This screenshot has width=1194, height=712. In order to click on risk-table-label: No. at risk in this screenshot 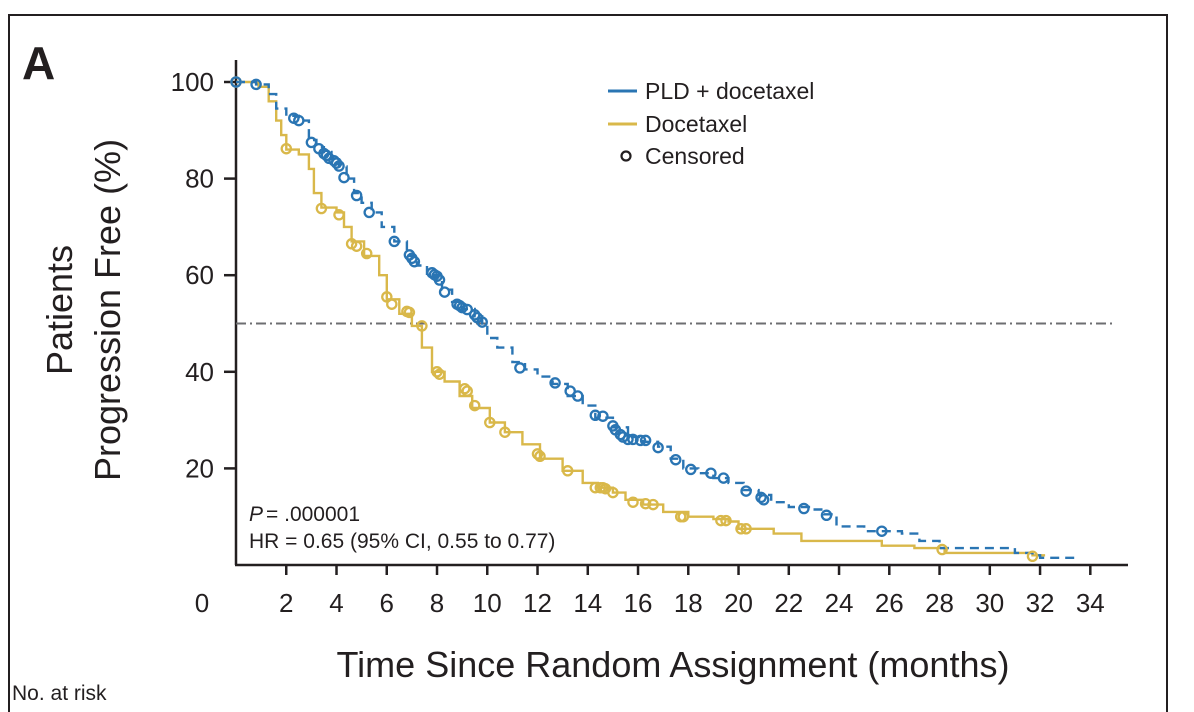, I will do `click(59, 693)`.